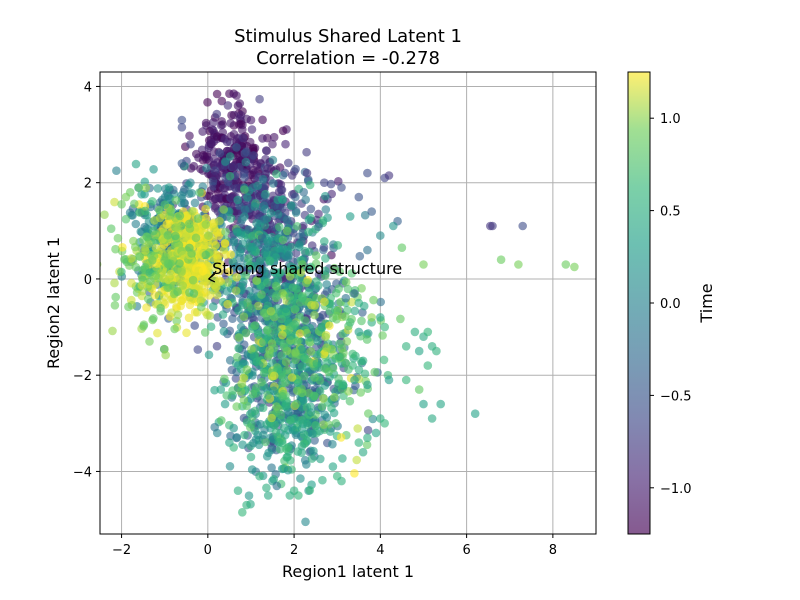 The width and height of the screenshot is (800, 600). What do you see at coordinates (208, 550) in the screenshot?
I see `x-tick-label: 0` at bounding box center [208, 550].